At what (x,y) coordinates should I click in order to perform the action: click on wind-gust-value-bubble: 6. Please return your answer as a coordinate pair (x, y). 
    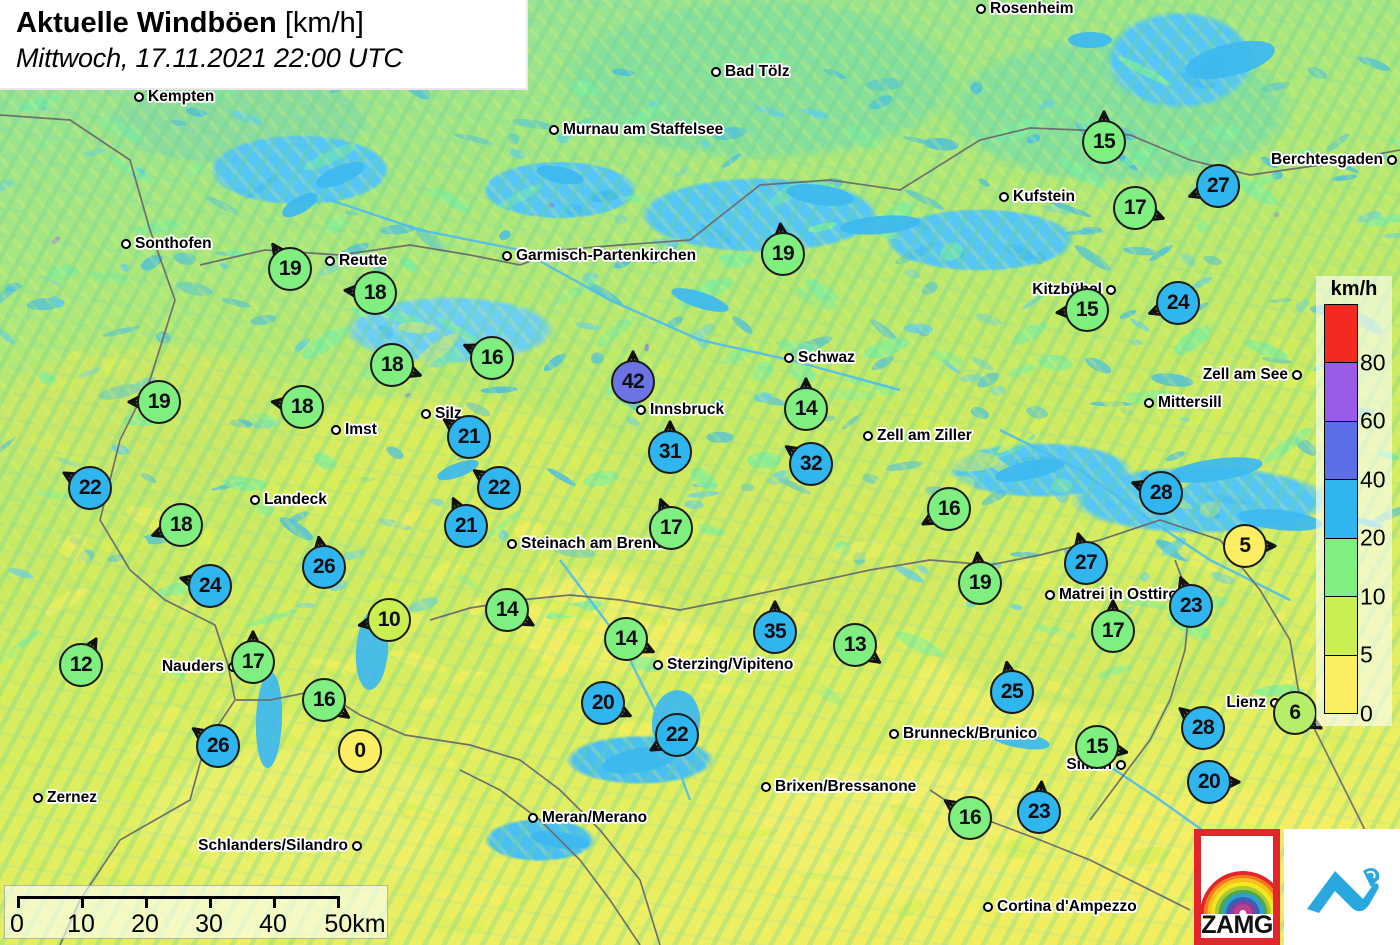
    Looking at the image, I should click on (1295, 713).